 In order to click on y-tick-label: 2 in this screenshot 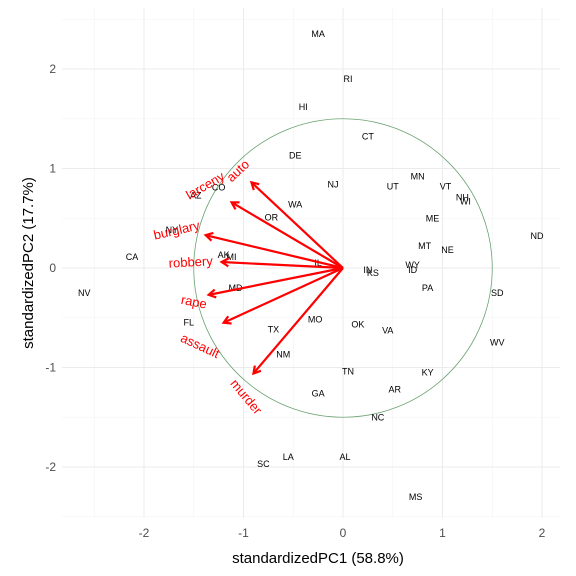, I will do `click(52, 69)`.